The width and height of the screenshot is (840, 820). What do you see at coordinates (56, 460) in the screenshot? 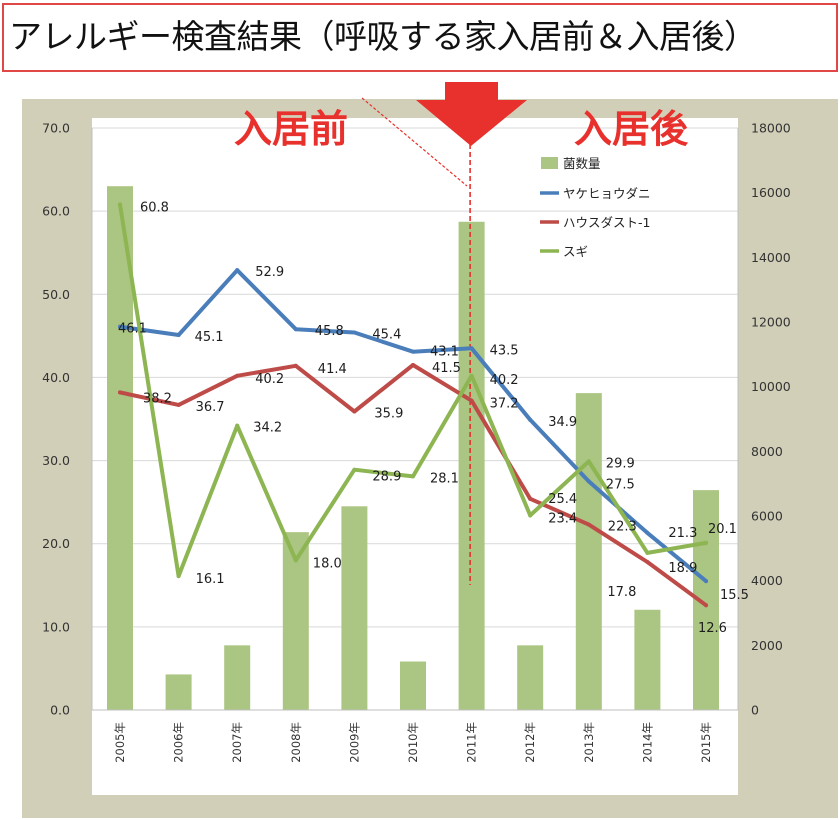
I see `left-axis-tick-label: 30.0` at bounding box center [56, 460].